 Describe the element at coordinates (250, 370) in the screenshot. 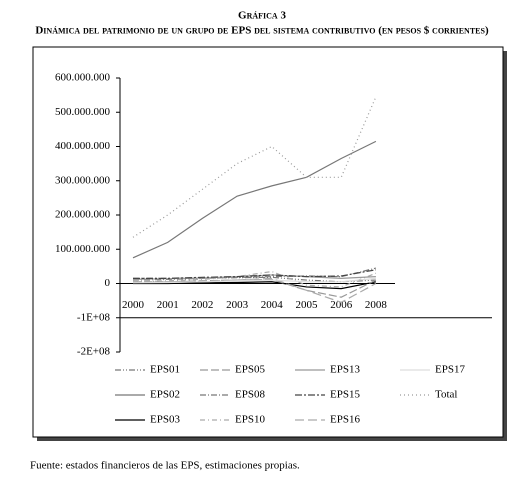

I see `legend-label: EPS05` at that location.